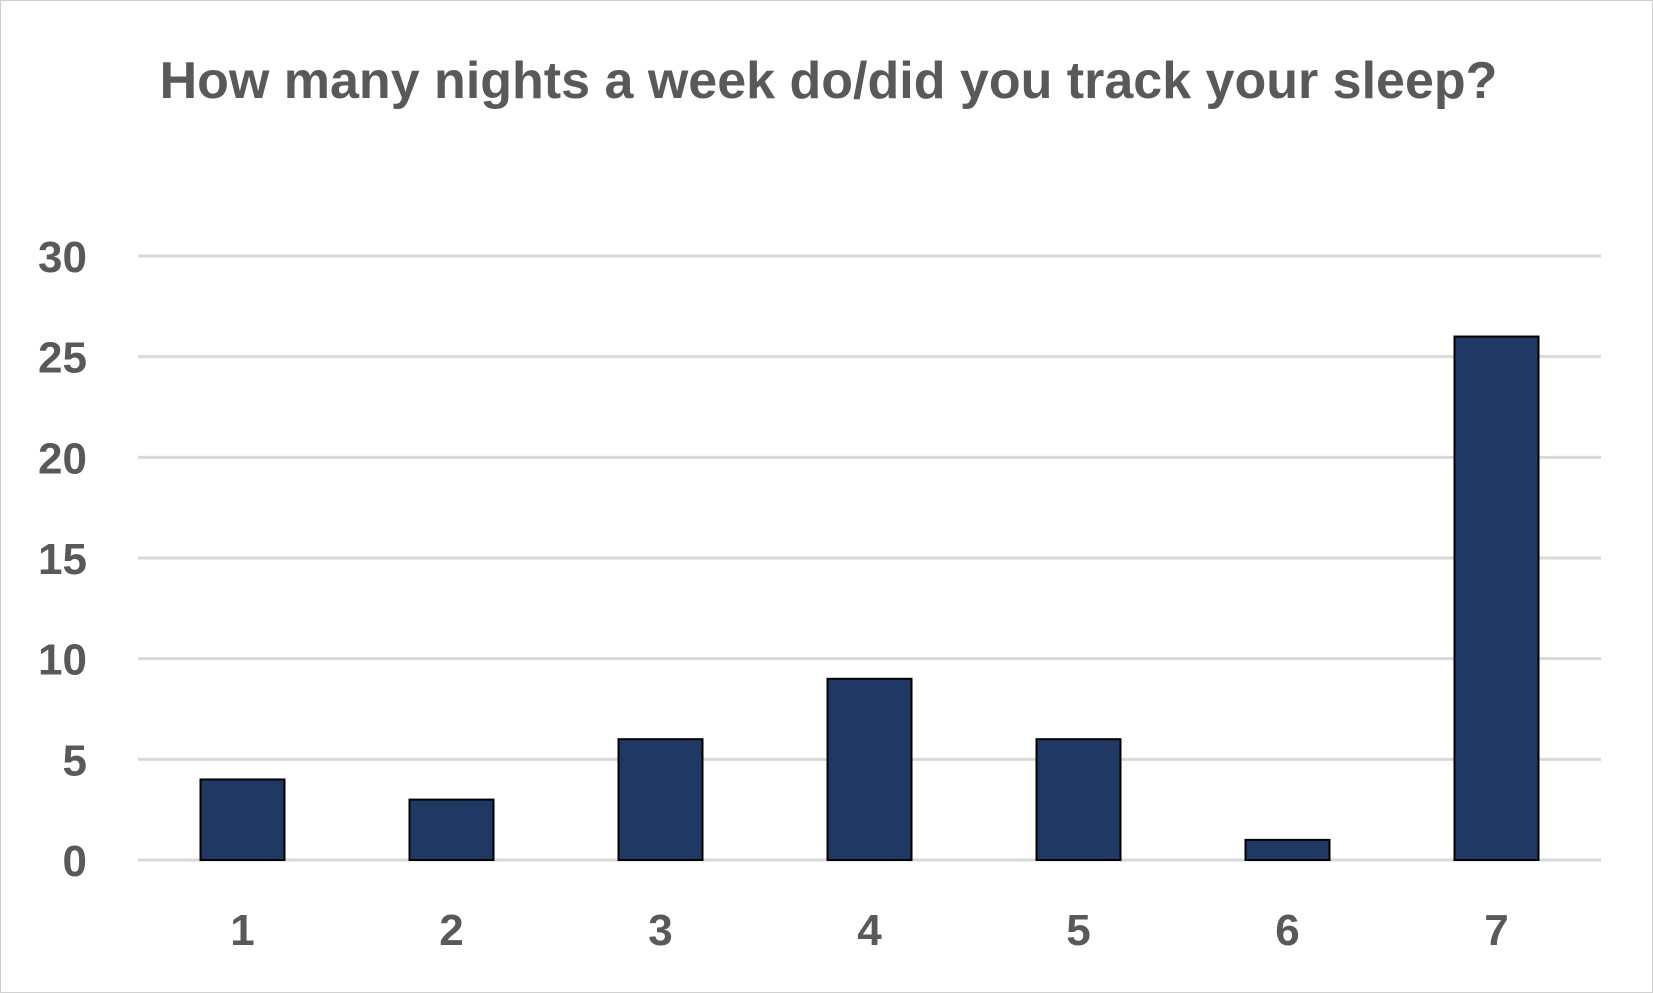 The image size is (1653, 993). What do you see at coordinates (62, 458) in the screenshot?
I see `y-tick-label: 20` at bounding box center [62, 458].